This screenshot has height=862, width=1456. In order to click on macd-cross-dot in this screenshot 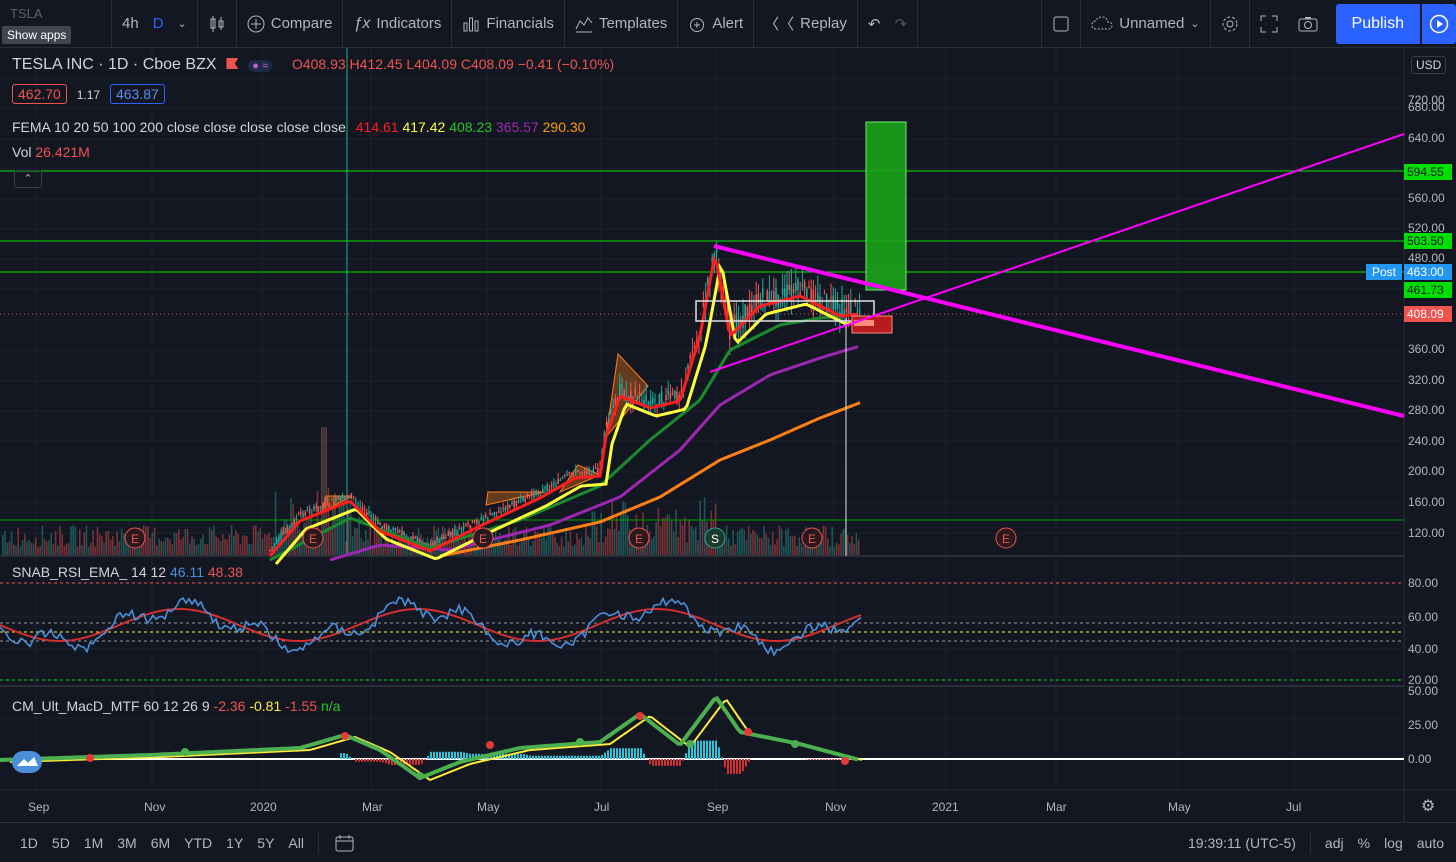, I will do `click(90, 758)`.